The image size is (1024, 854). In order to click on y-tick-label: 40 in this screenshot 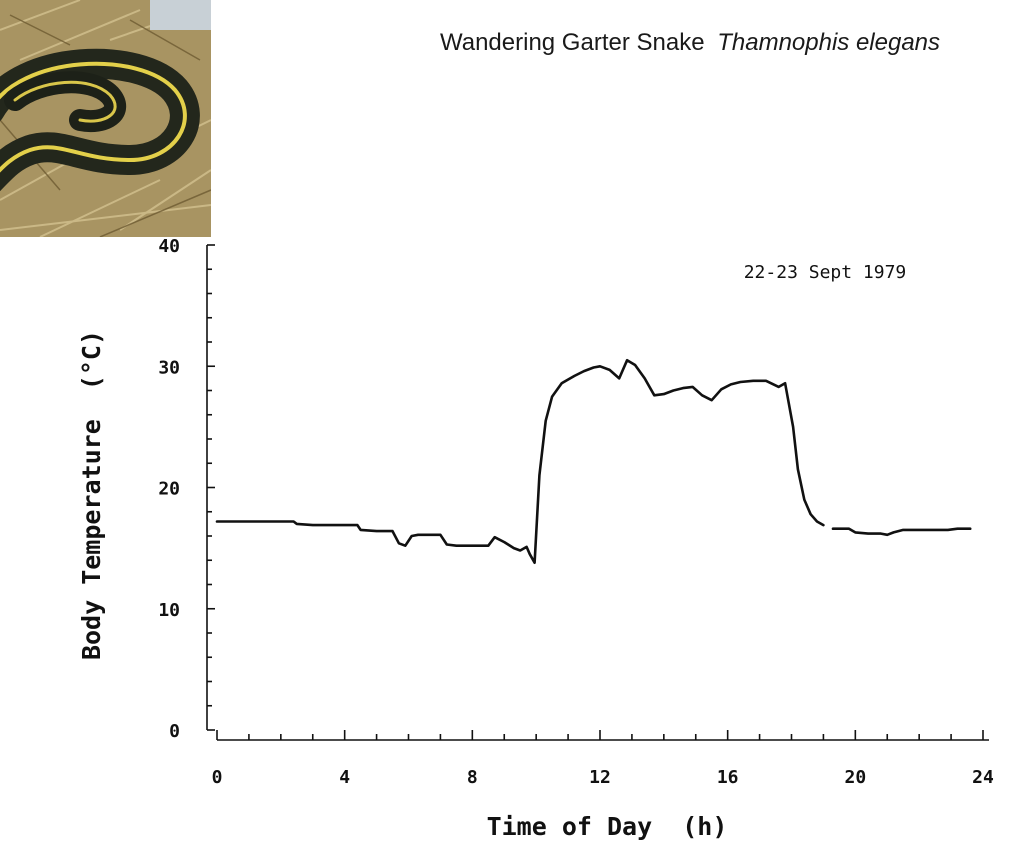, I will do `click(169, 246)`.